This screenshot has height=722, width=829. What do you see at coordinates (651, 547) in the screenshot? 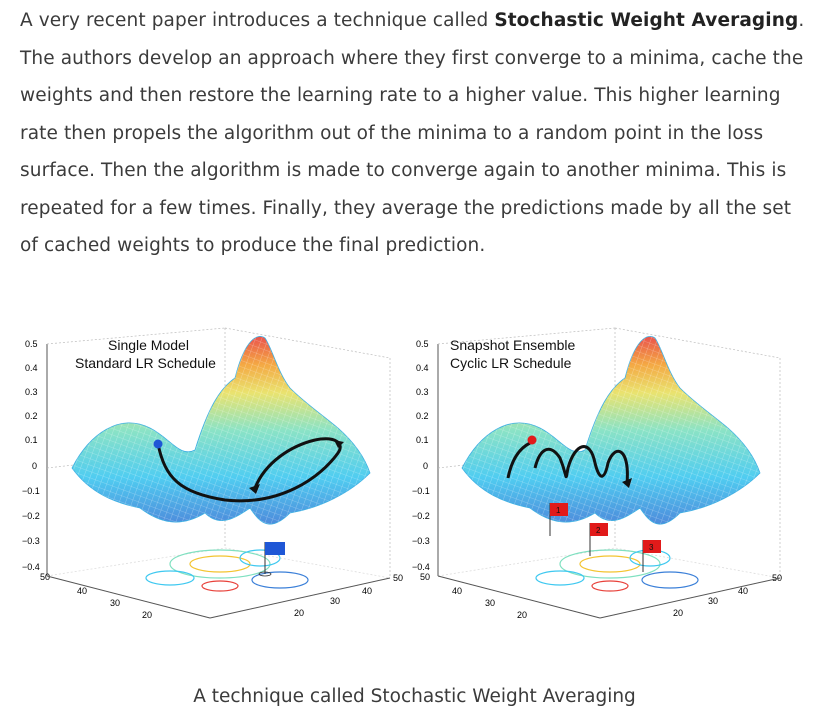
I see `svg-text: 3` at bounding box center [651, 547].